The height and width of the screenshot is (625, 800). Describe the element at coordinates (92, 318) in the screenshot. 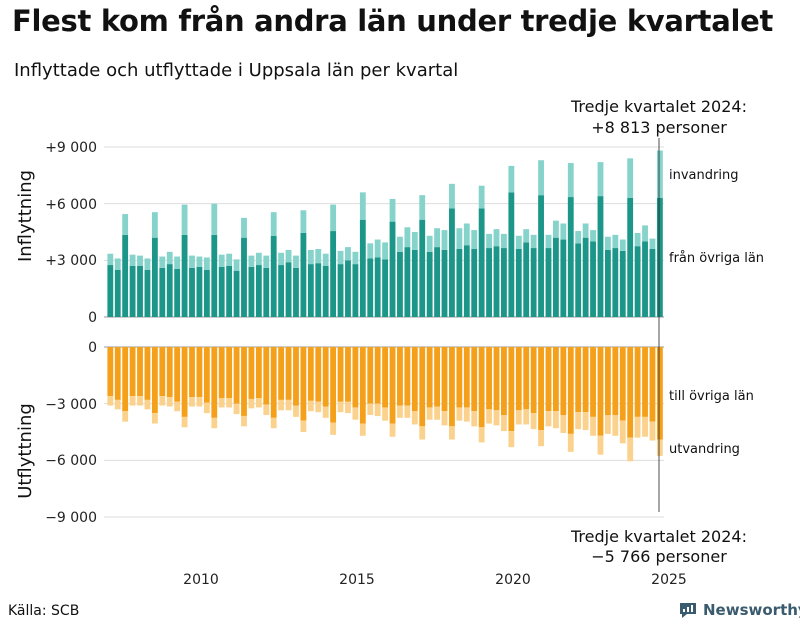

I see `inflow-ytick-0: 0` at that location.